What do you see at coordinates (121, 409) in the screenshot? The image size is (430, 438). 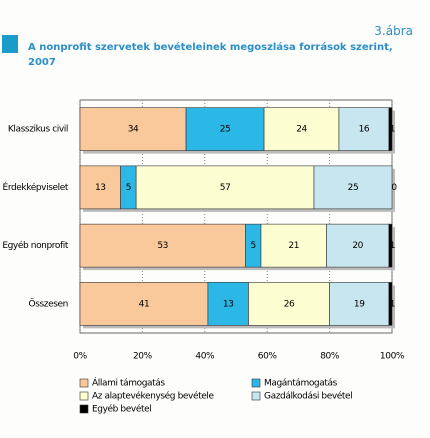 I see `legend-label: Egyéb bevétel` at bounding box center [121, 409].